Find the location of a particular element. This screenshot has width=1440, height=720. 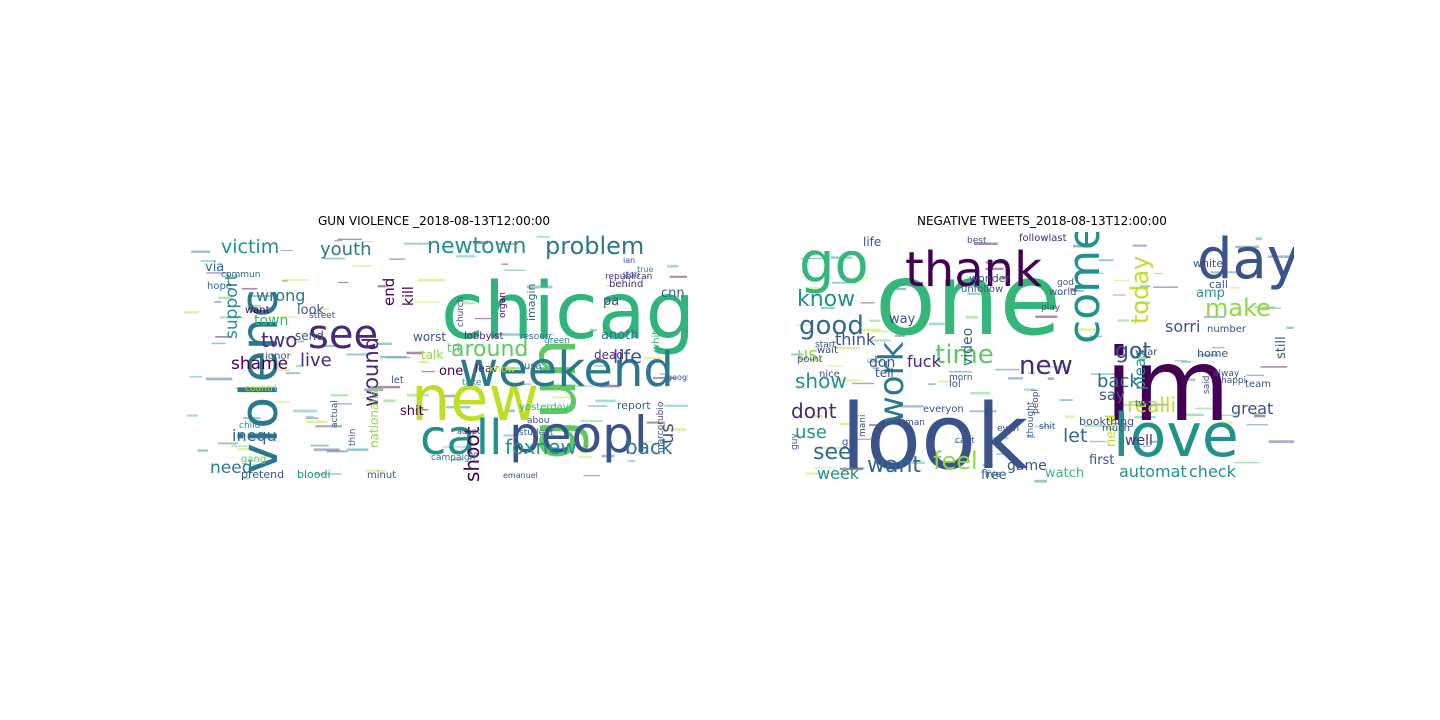

word-worst: worst is located at coordinates (429, 337).